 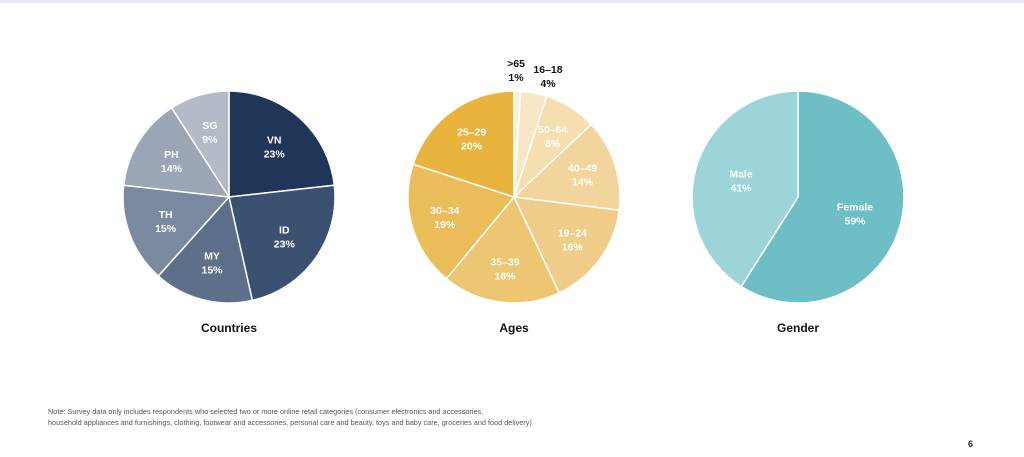 I want to click on pie-slice-id, so click(x=282, y=243).